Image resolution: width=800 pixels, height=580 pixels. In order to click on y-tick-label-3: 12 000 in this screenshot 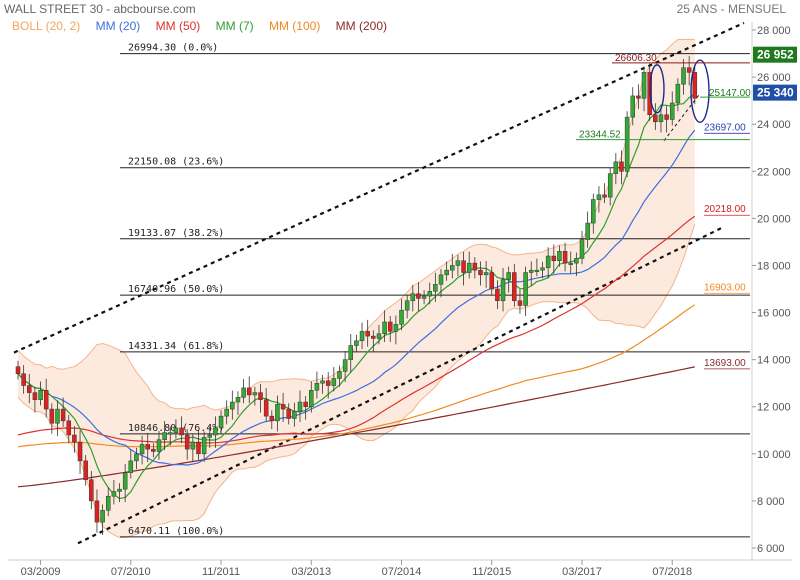, I will do `click(774, 408)`.